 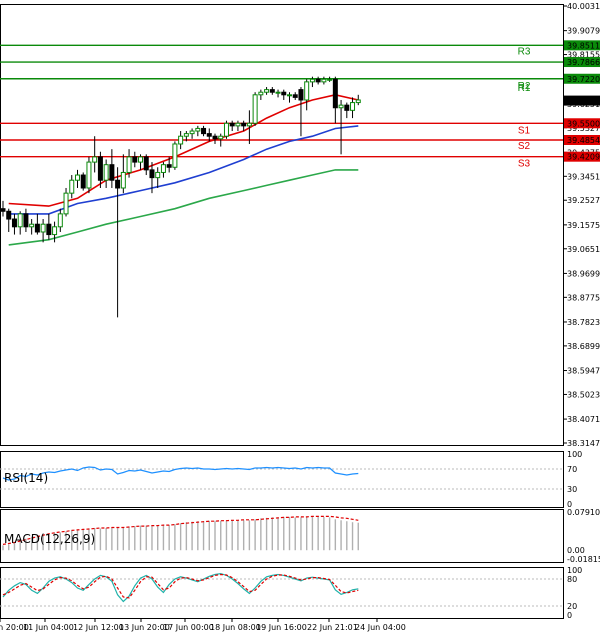 What do you see at coordinates (583, 101) in the screenshot?
I see `current-price-label: 39.63762` at bounding box center [583, 101].